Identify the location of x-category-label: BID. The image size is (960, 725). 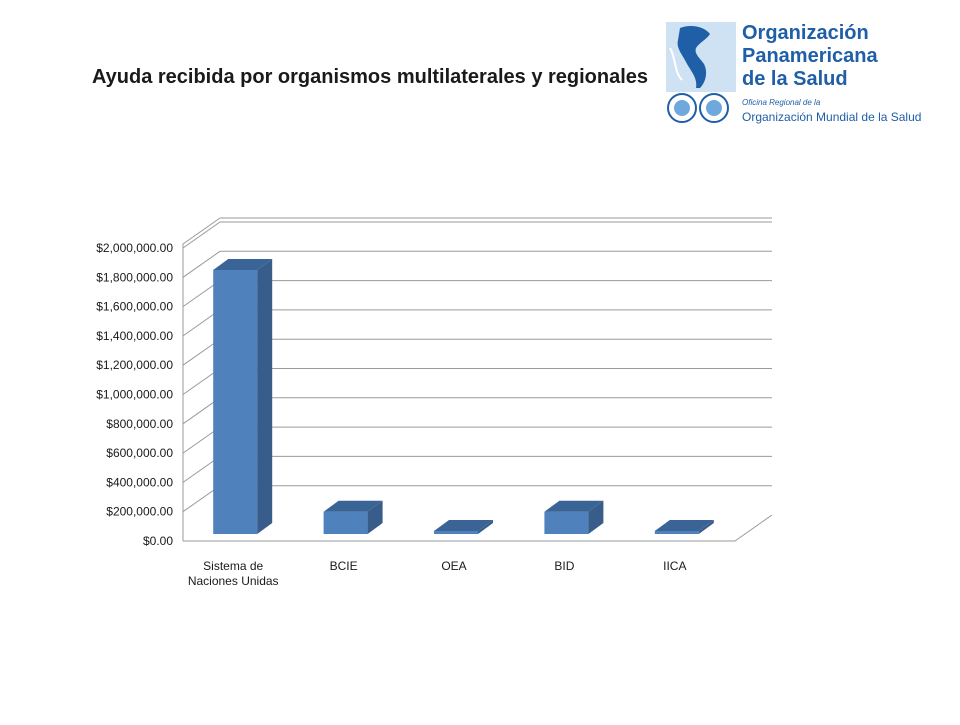
(564, 566).